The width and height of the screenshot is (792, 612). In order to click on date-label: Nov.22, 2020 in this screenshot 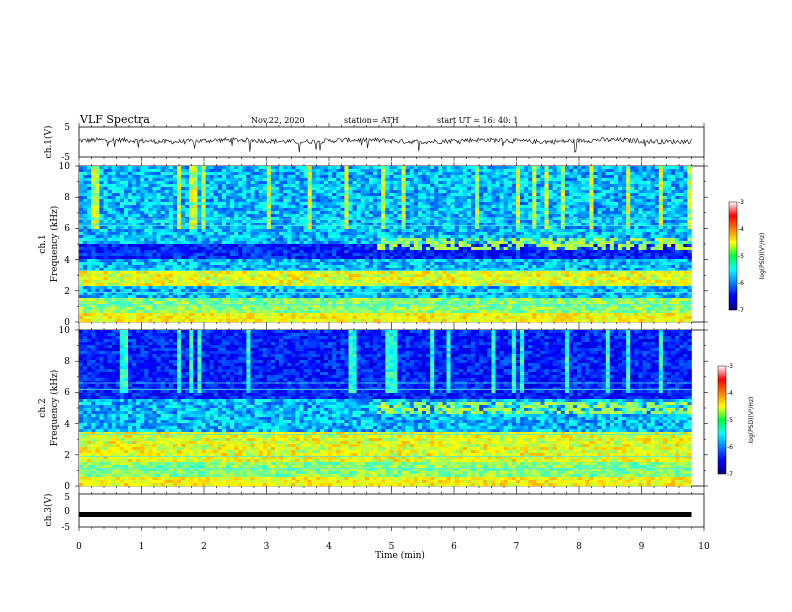, I will do `click(278, 120)`.